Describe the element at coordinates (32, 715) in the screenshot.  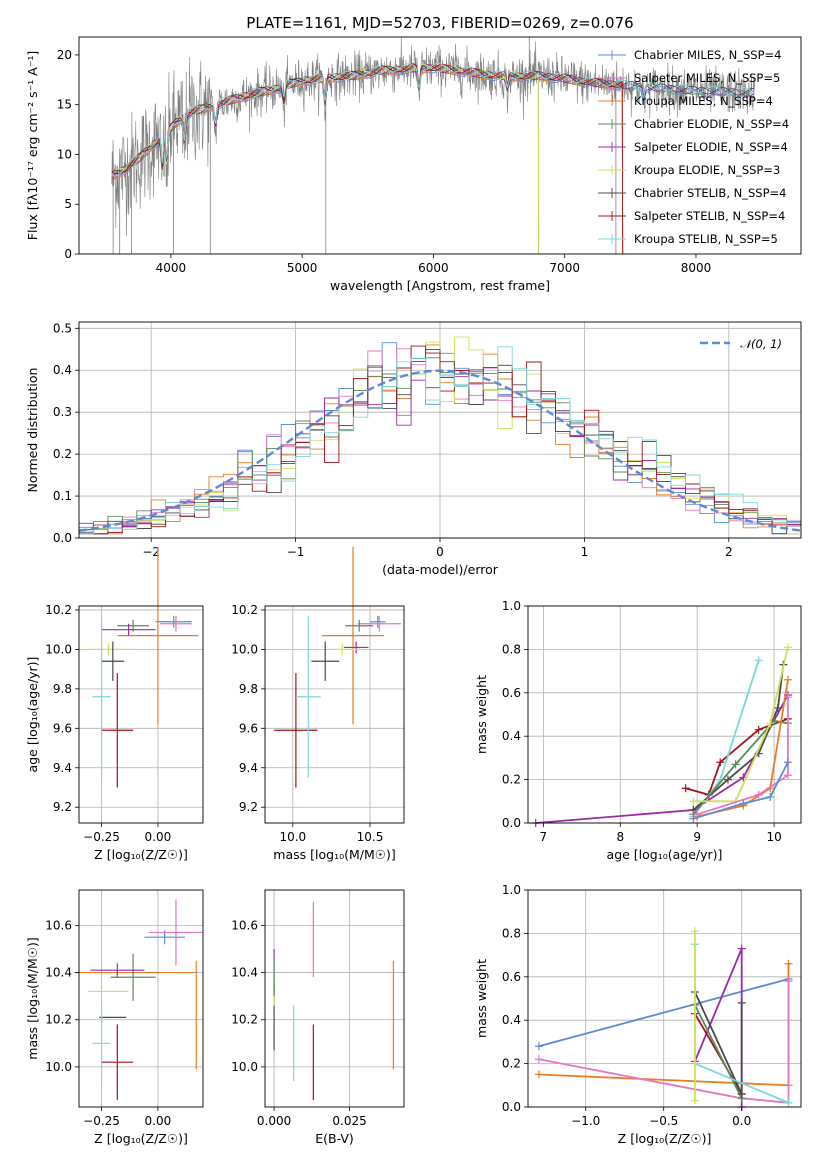
I see `y-axis-label: age [log₁₀(age/yr)]` at that location.